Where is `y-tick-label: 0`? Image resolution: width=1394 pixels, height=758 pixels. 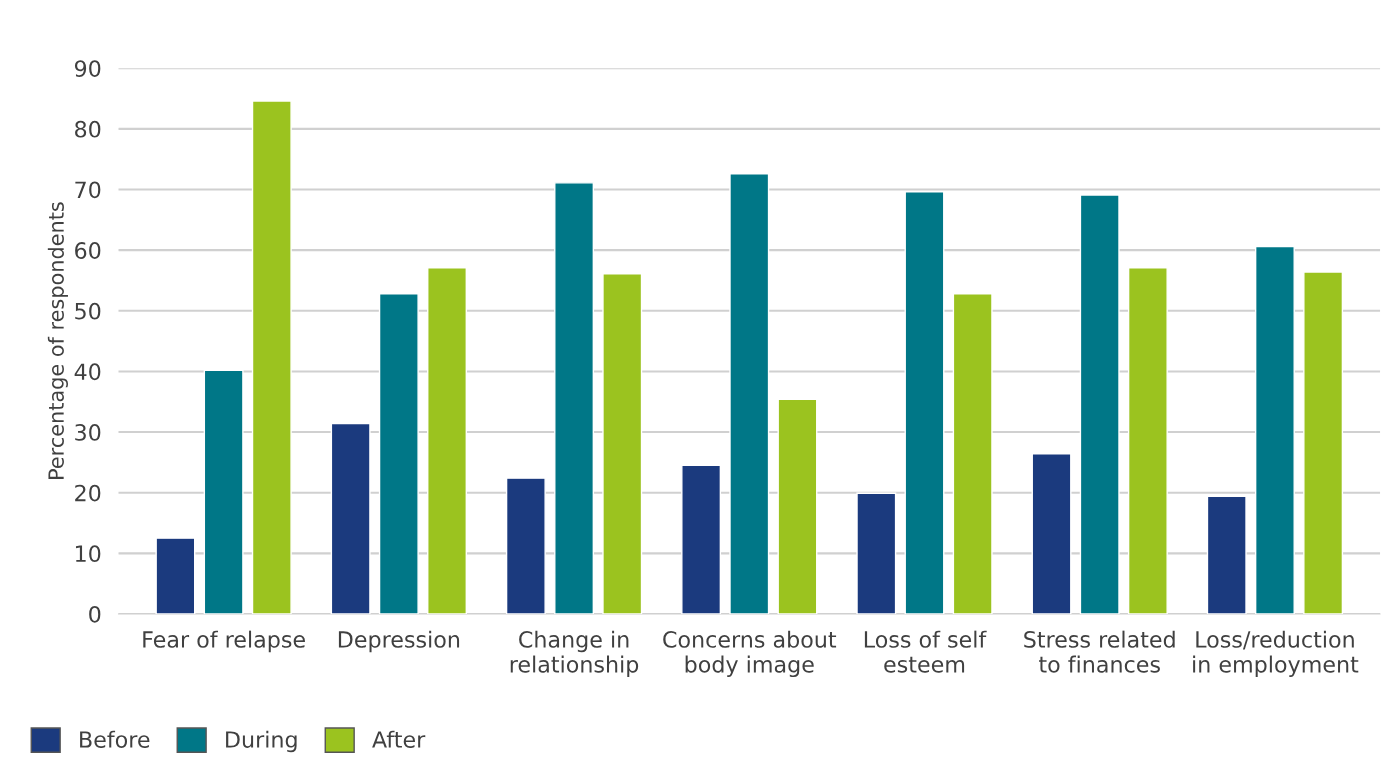
y-tick-label: 0 is located at coordinates (95, 614).